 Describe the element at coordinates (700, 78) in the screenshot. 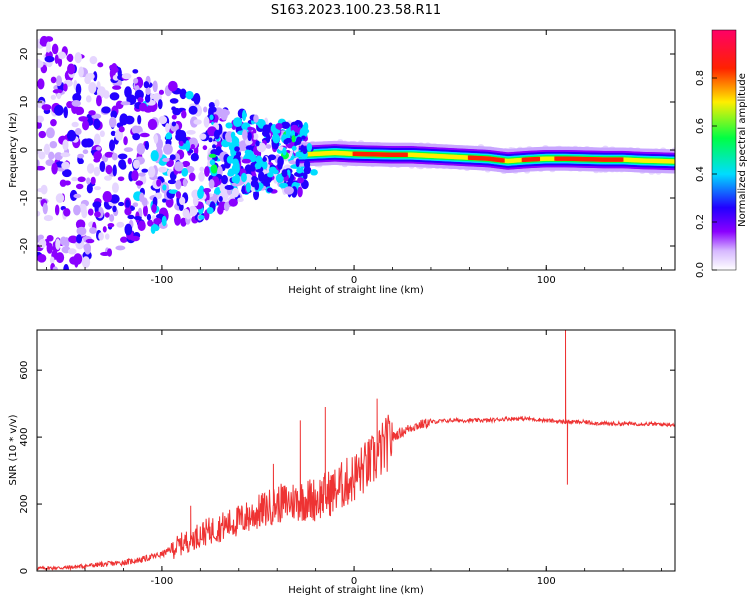

I see `colorbar-tick-label: 0.8` at that location.